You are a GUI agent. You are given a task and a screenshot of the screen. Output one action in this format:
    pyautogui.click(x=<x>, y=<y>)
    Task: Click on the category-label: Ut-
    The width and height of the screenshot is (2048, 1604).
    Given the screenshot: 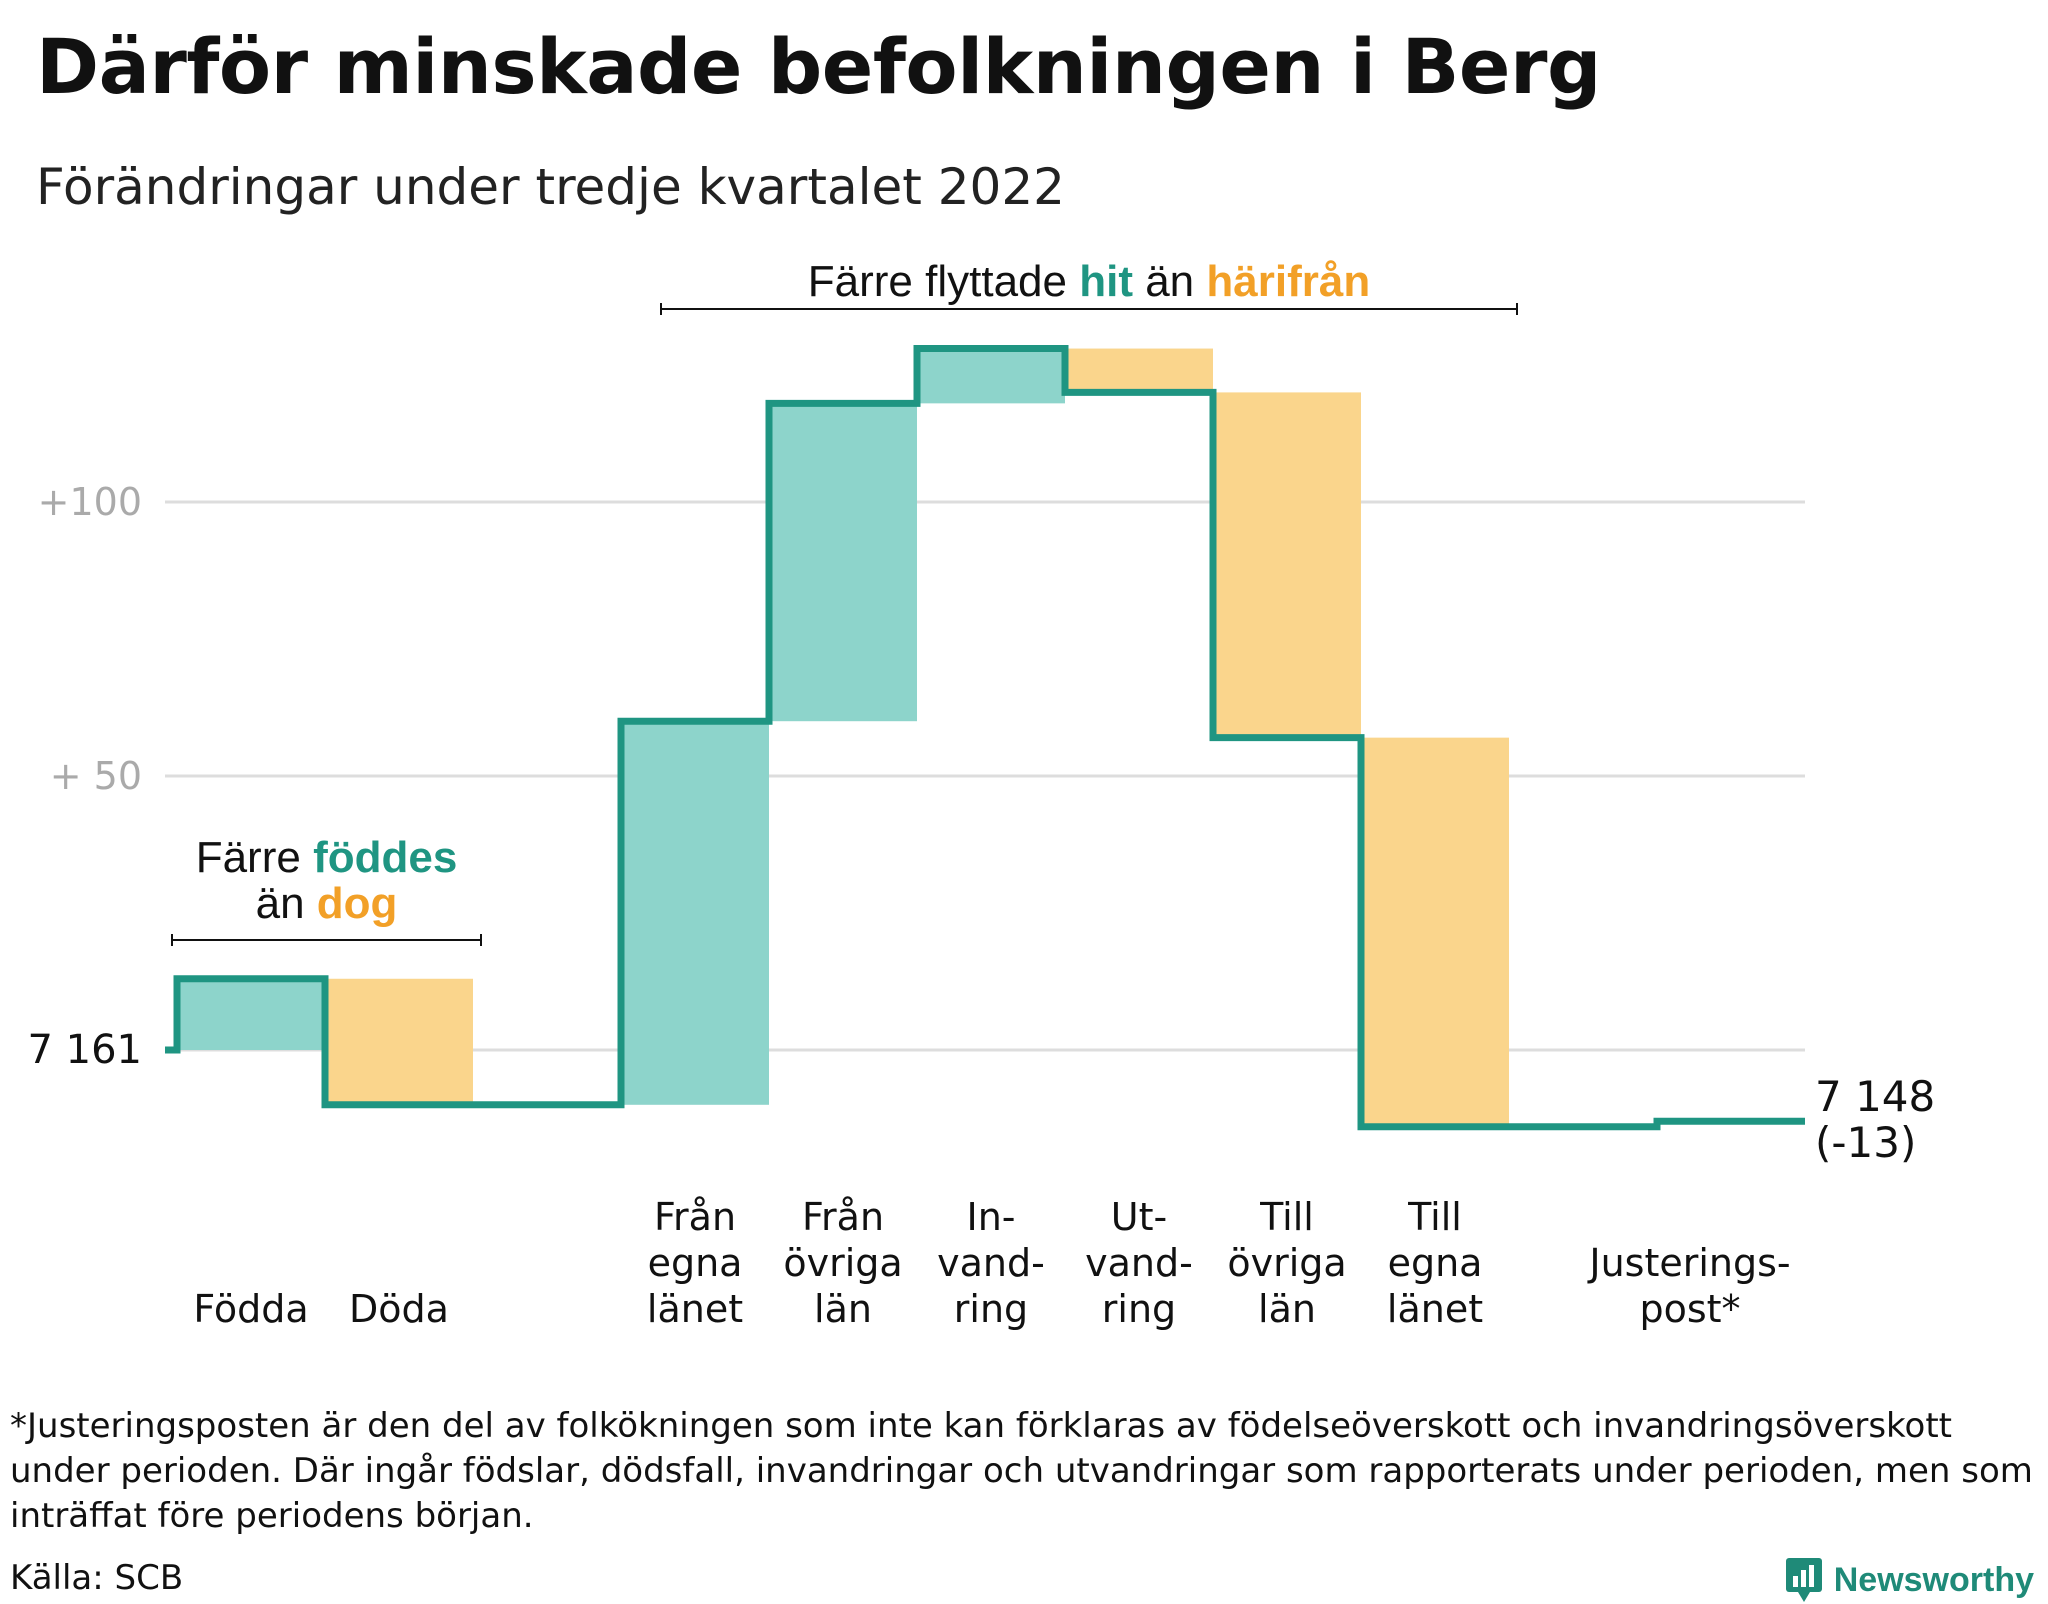 What is the action you would take?
    pyautogui.click(x=1139, y=1217)
    